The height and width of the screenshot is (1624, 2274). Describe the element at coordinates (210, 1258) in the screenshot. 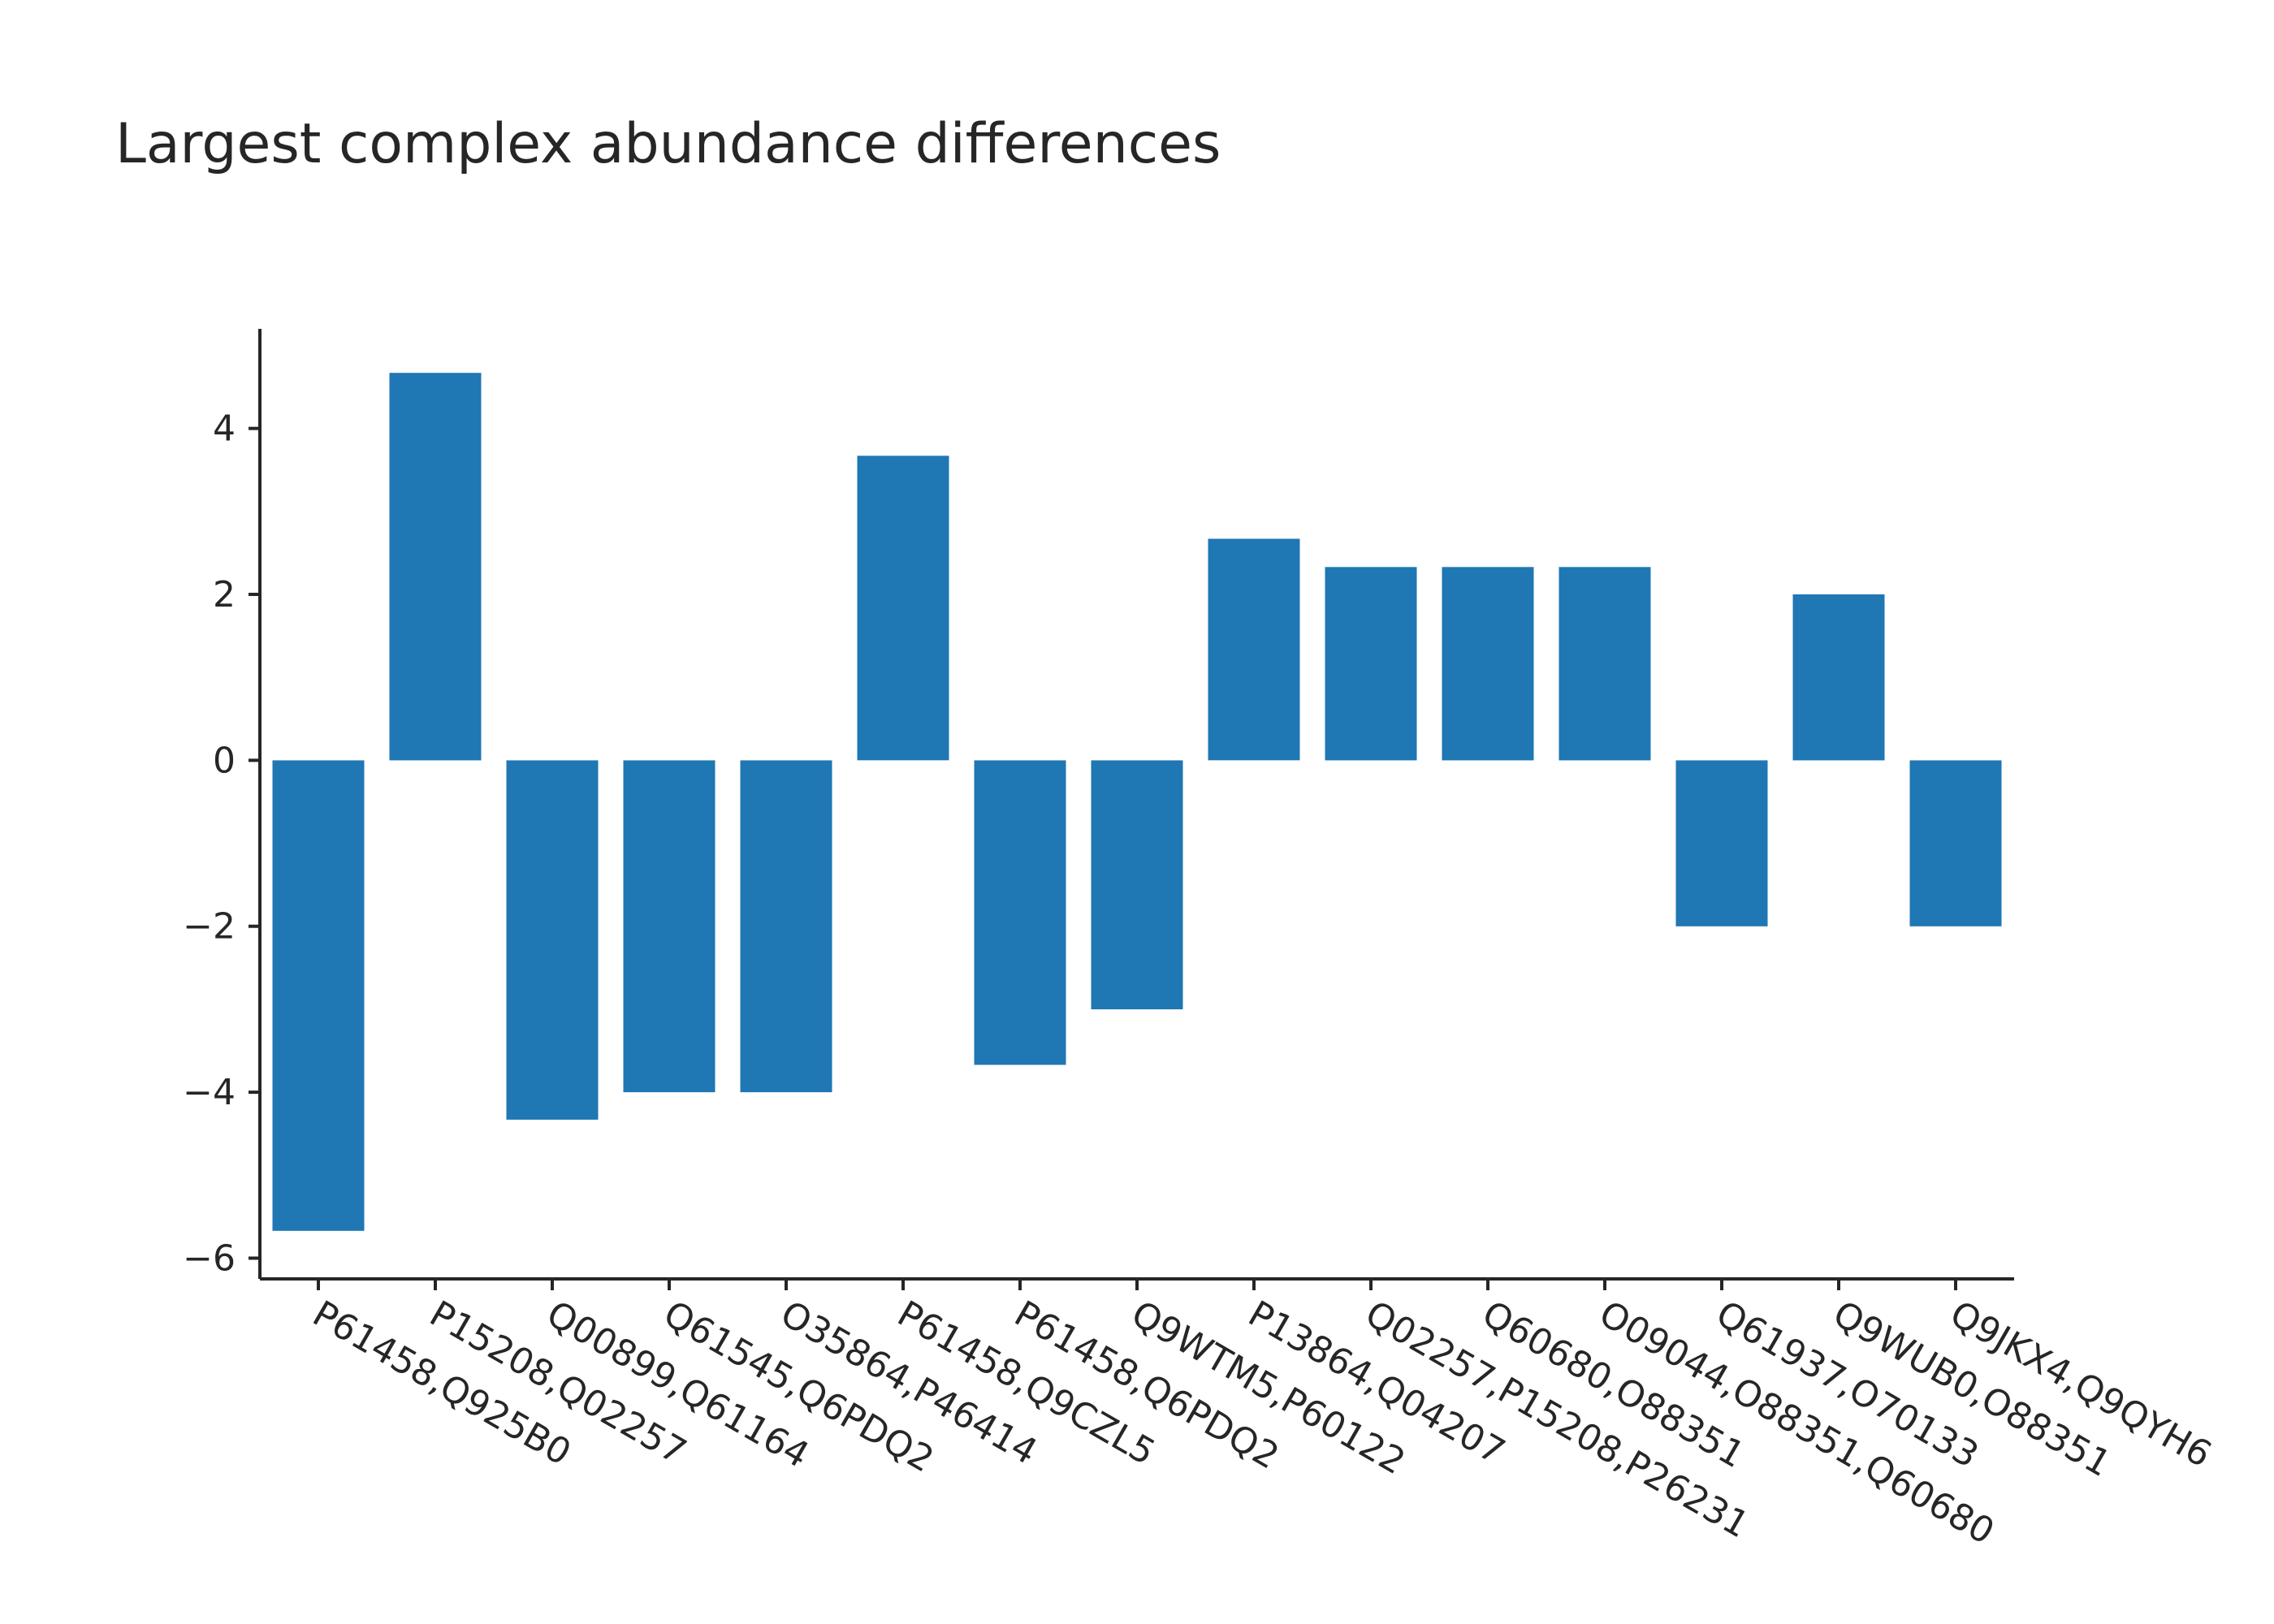

I see `y-tick-label: −6` at that location.